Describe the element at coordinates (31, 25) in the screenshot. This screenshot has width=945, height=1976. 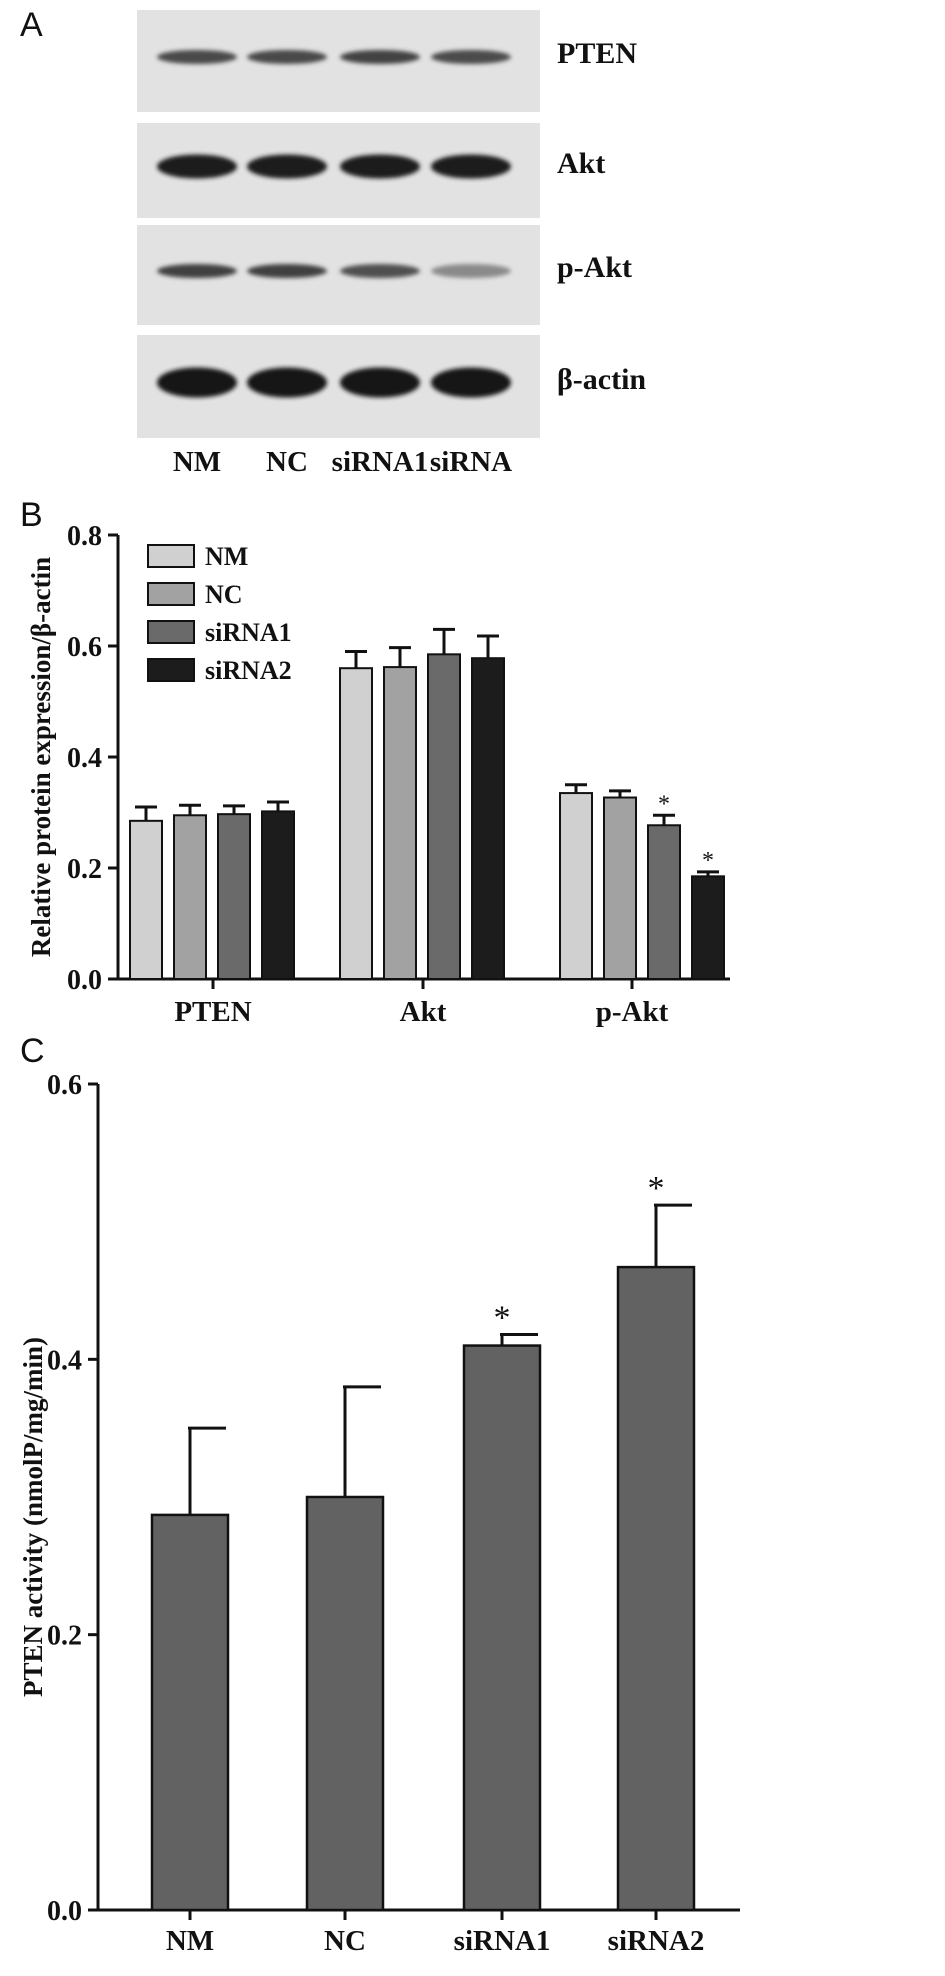
I see `panel-a-letter: A` at that location.